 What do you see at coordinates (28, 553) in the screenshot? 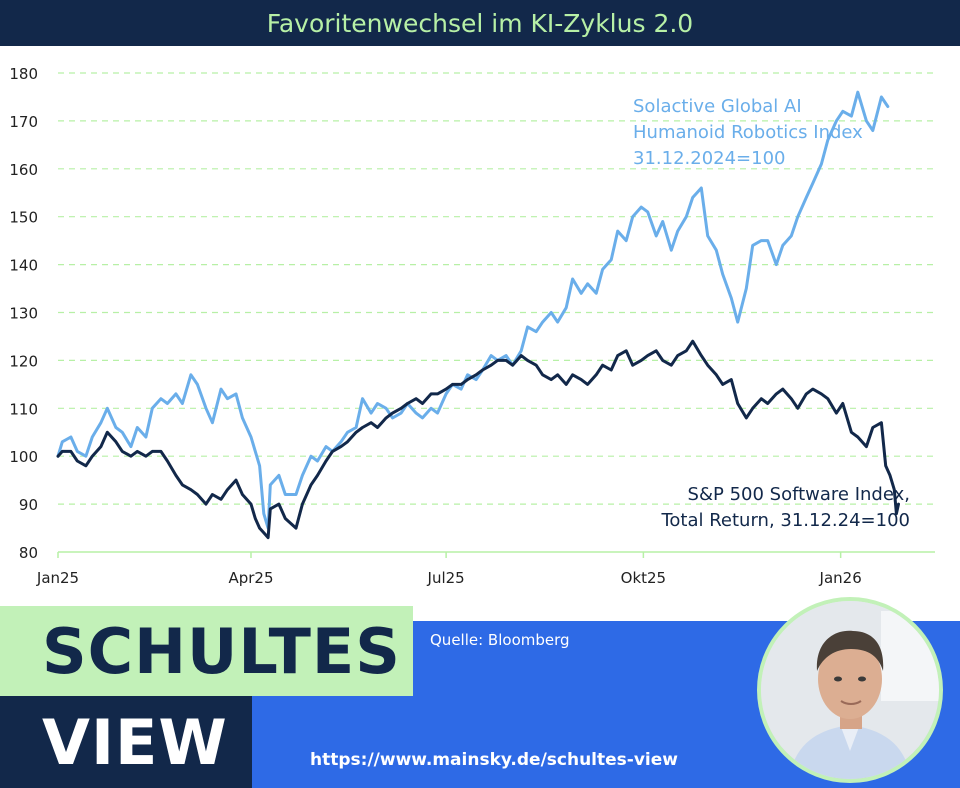
I see `y-tick-label: 80` at bounding box center [28, 553].